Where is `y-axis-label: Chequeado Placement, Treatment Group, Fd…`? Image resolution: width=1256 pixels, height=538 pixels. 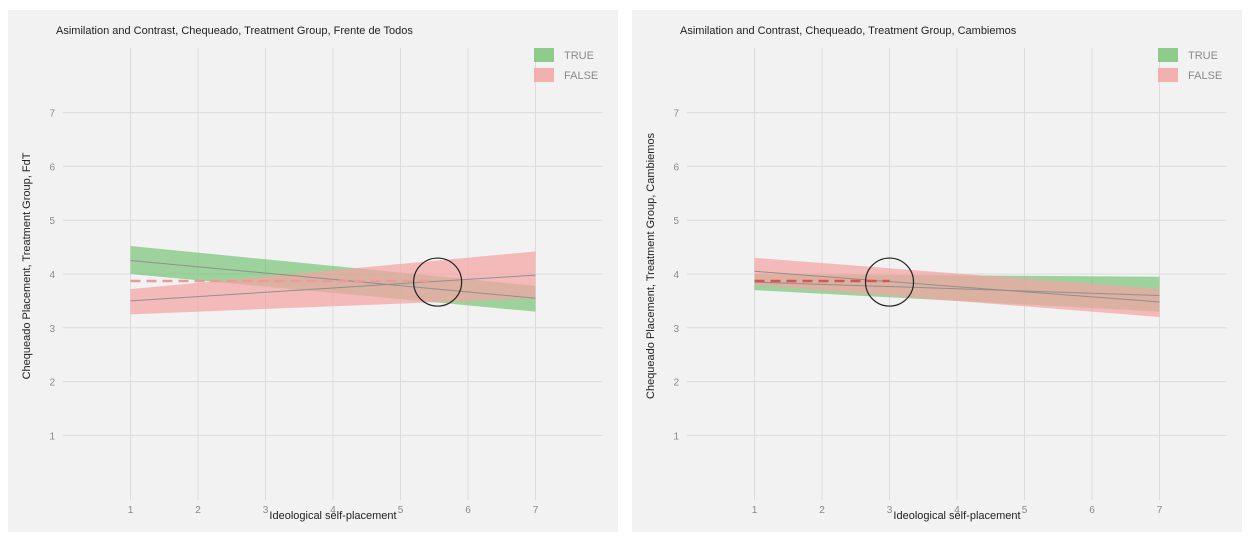
y-axis-label: Chequeado Placement, Treatment Group, Fd… is located at coordinates (27, 265).